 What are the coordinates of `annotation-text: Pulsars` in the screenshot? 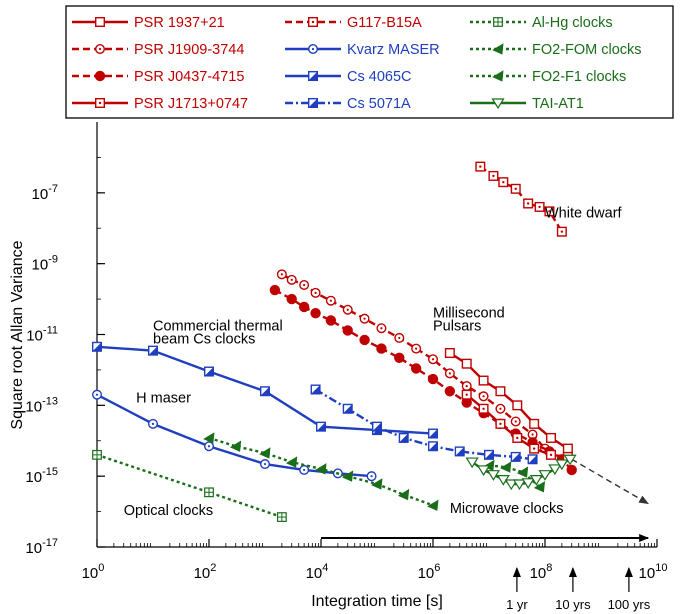 It's located at (457, 326).